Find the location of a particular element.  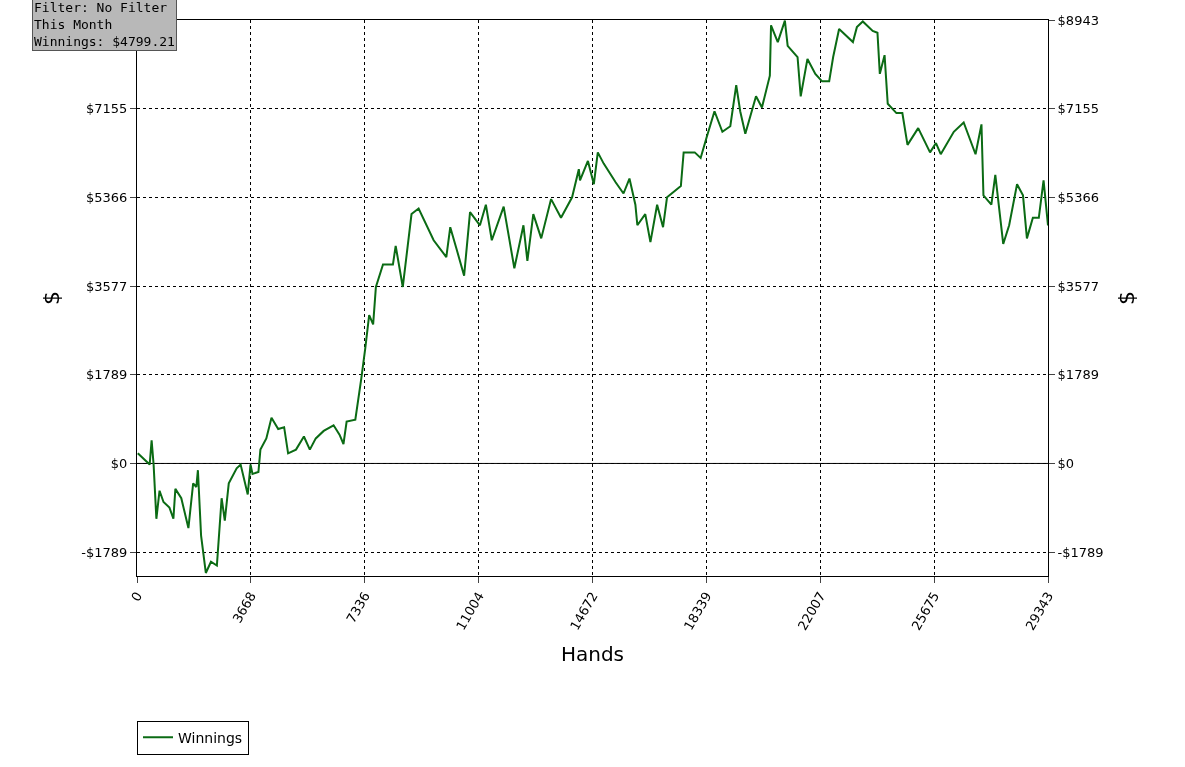

y-axis-title: $ is located at coordinates (52, 298).